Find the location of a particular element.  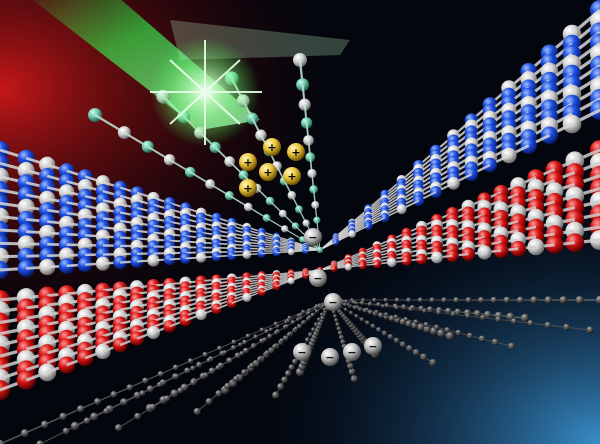

electron-charges: −−−− − − − is located at coordinates (337, 297).